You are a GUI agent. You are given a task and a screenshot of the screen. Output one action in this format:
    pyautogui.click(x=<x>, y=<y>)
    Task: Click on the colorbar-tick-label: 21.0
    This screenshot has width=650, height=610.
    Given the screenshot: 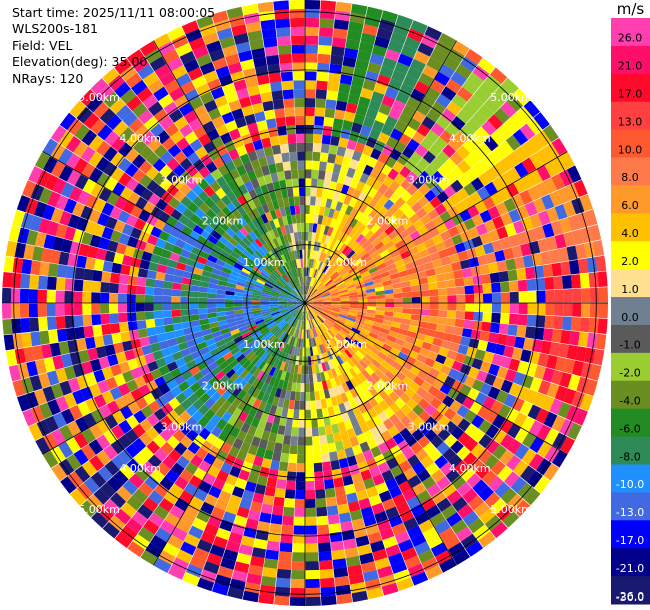 What is the action you would take?
    pyautogui.click(x=630, y=66)
    